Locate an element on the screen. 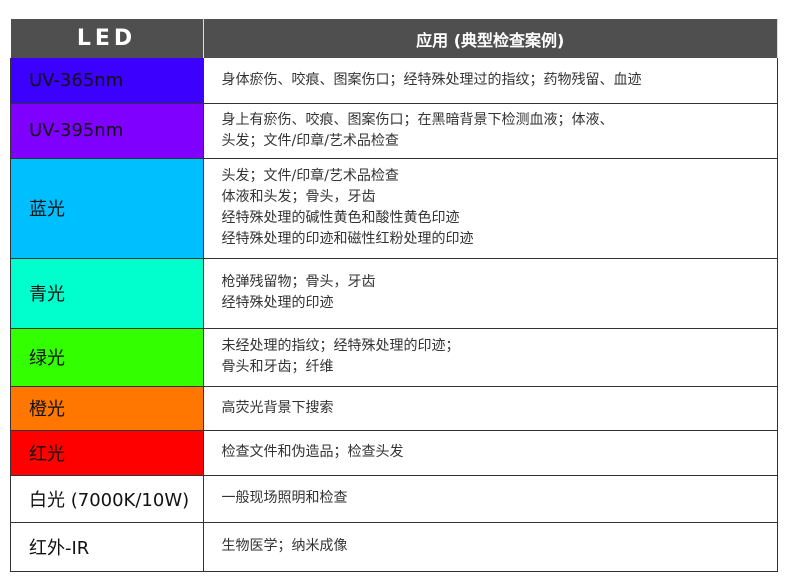 The width and height of the screenshot is (790, 586). led-name: 红光 is located at coordinates (107, 453).